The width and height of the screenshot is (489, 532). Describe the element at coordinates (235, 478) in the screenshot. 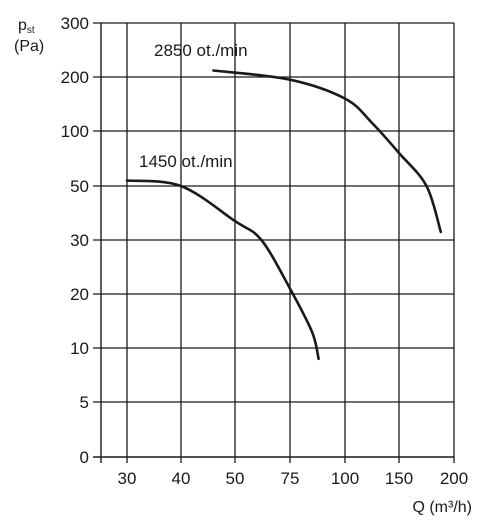

I see `x-tick-label: 50` at that location.